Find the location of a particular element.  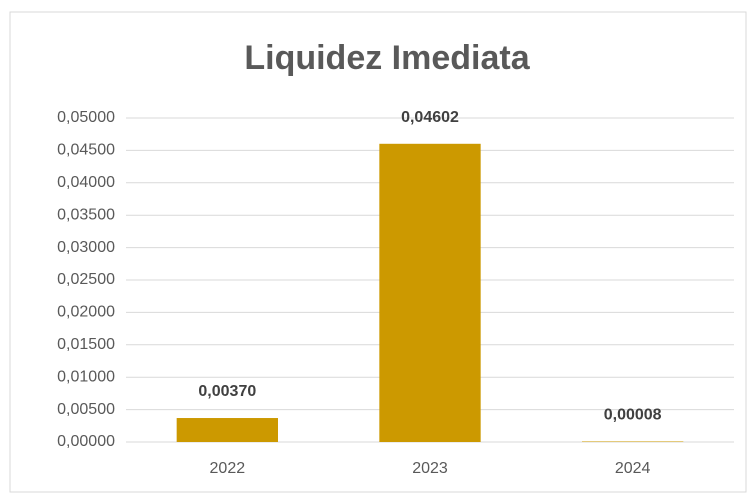

x-tick-label: 2023 is located at coordinates (430, 468).